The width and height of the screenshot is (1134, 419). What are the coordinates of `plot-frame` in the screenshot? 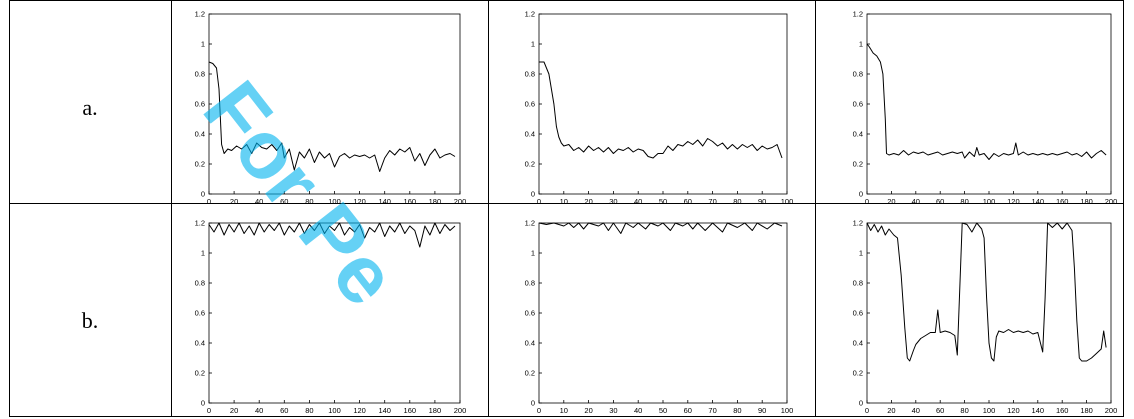 It's located at (663, 313).